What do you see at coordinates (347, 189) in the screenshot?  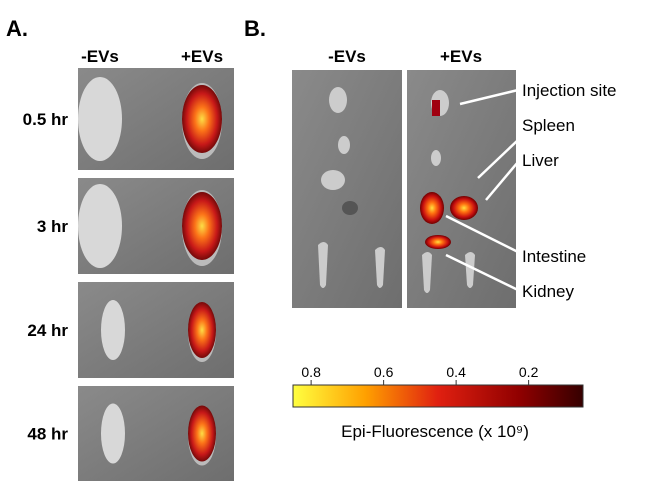 I see `image-panel` at bounding box center [347, 189].